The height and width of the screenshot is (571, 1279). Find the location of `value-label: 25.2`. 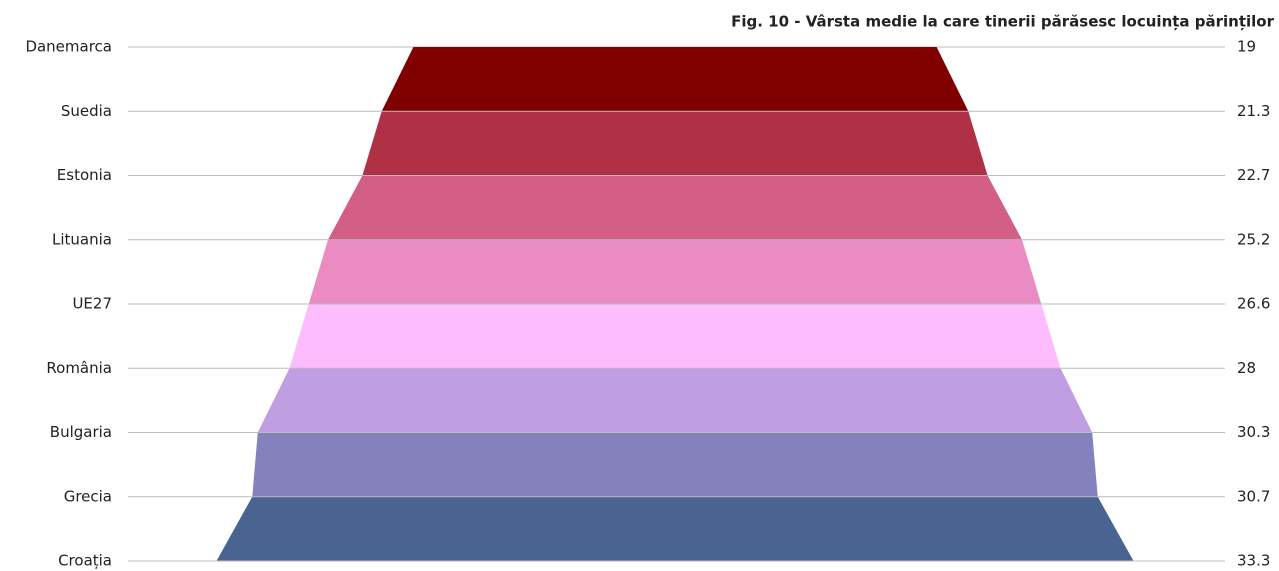

value-label: 25.2 is located at coordinates (1253, 239).